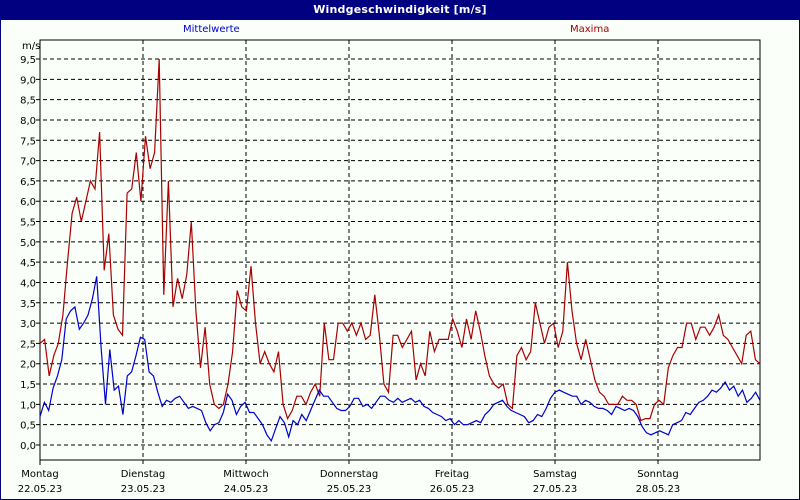  I want to click on y-axis-unit: m/s, so click(31, 46).